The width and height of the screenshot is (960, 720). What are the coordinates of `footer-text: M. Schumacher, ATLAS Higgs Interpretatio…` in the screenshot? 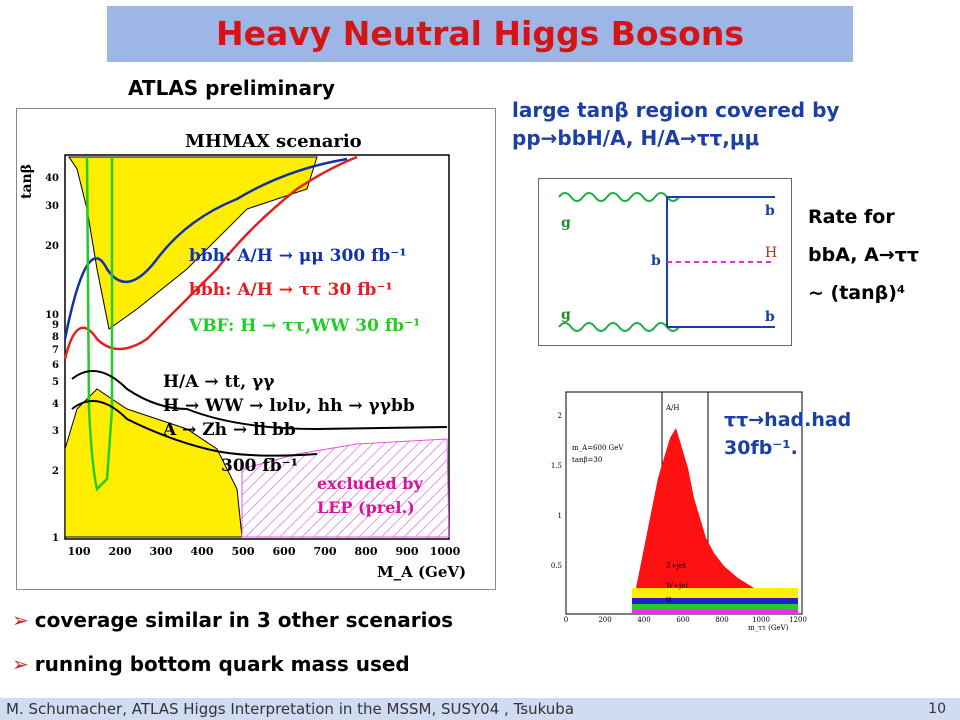 It's located at (290, 709).